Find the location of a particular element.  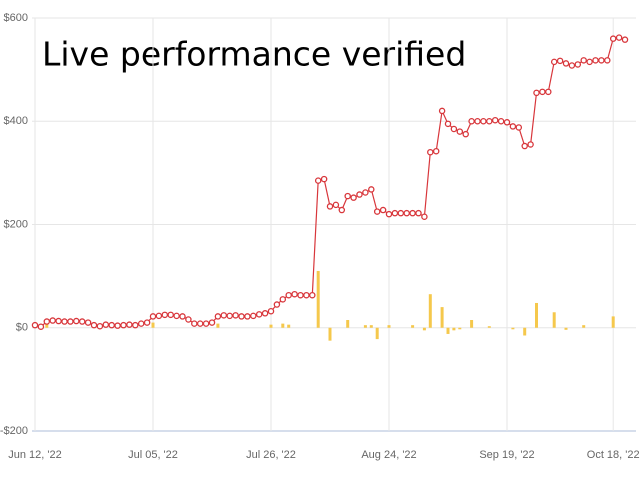

x-tick-label: Sep 19, '22 is located at coordinates (506, 455).